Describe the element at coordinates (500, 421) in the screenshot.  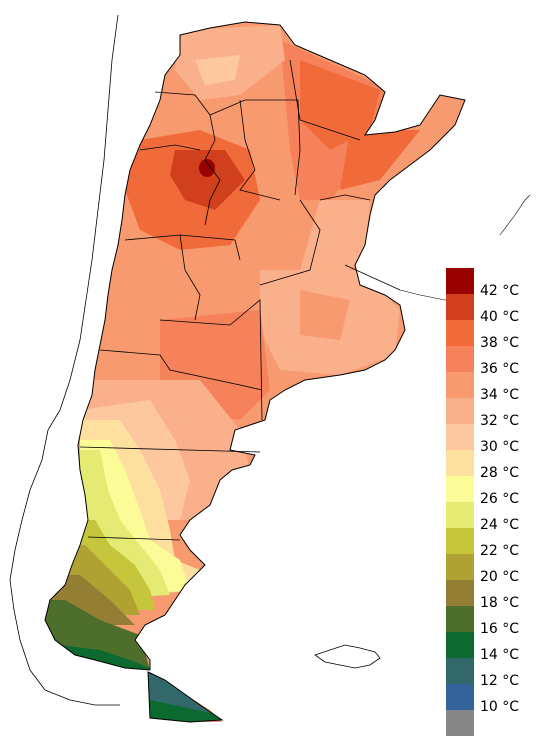
I see `legend-label: 32 °C` at that location.